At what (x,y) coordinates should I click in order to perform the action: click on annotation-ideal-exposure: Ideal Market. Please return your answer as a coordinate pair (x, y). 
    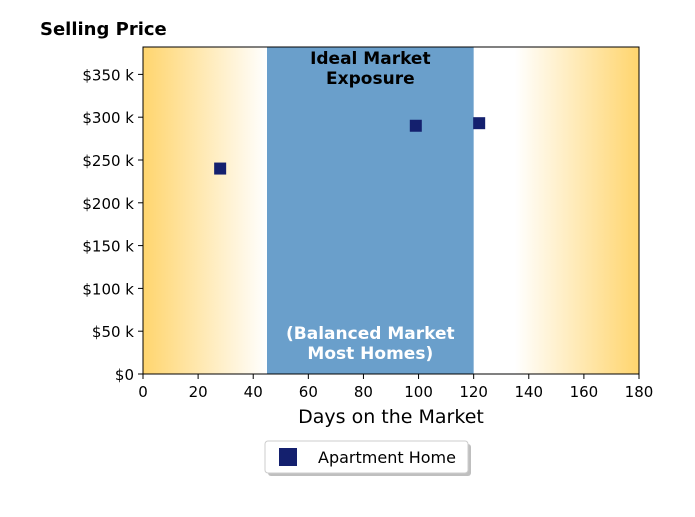
    Looking at the image, I should click on (370, 59).